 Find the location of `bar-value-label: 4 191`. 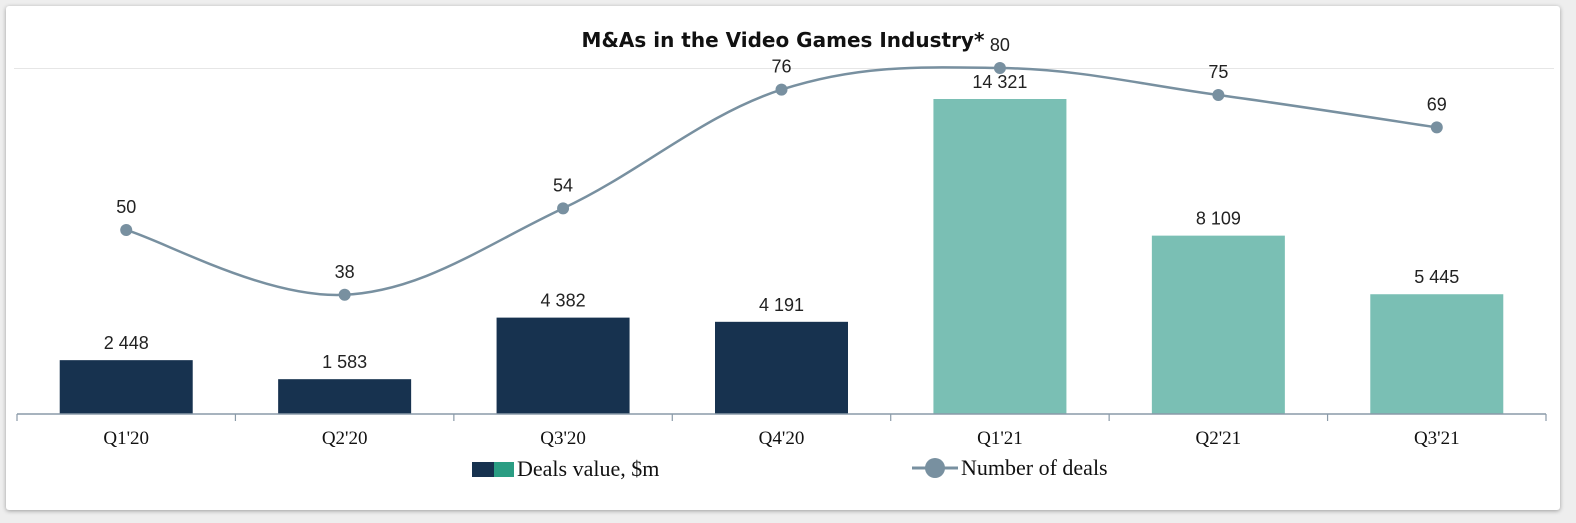

bar-value-label: 4 191 is located at coordinates (781, 305).